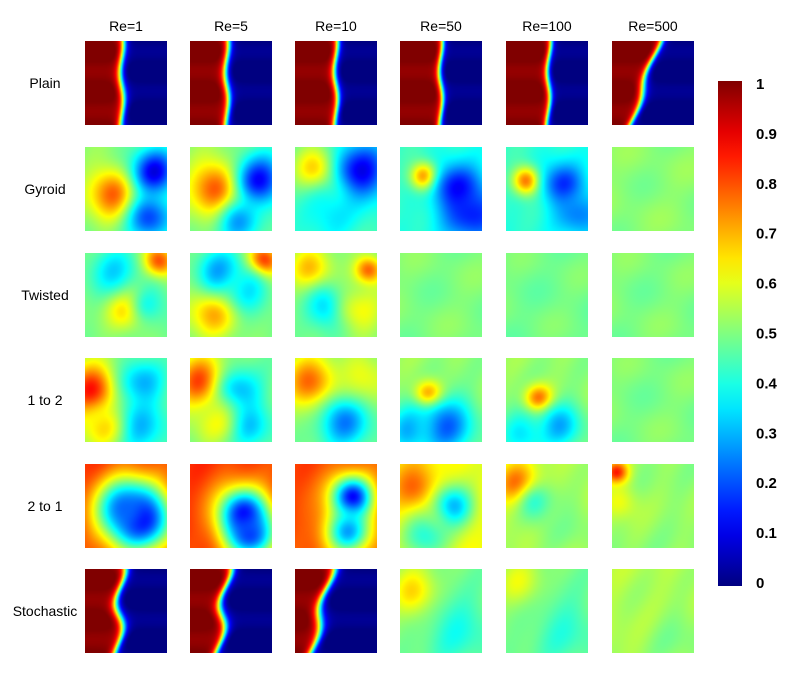 The width and height of the screenshot is (800, 679). What do you see at coordinates (393, 26) in the screenshot?
I see `column-labels: Re=1 Re=5 Re=10 Re=50 Re=100 Re=500` at bounding box center [393, 26].